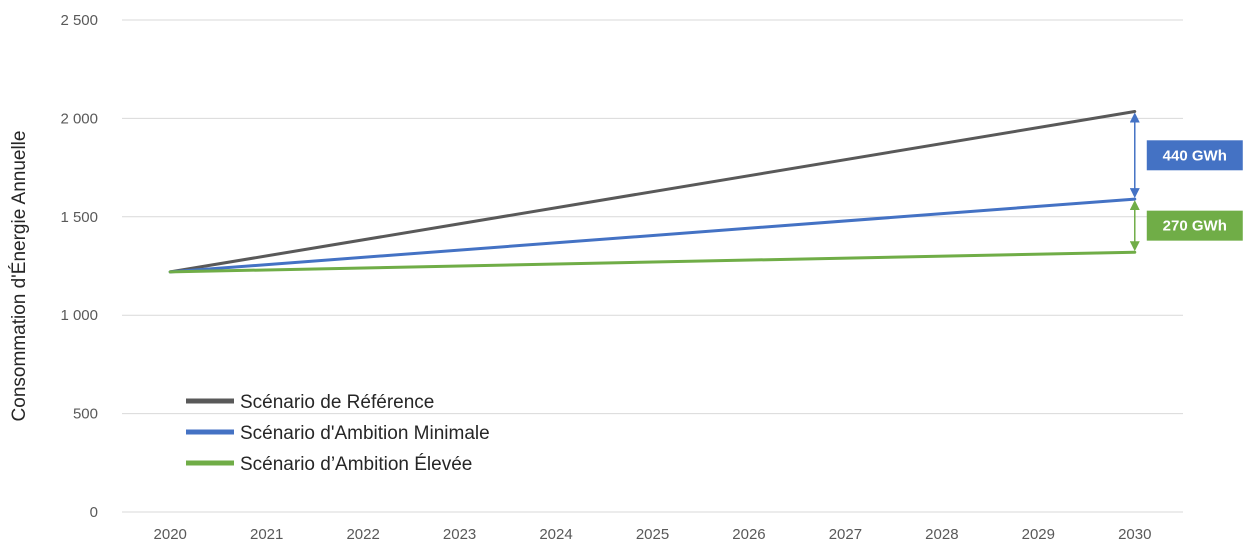 This screenshot has height=546, width=1245. What do you see at coordinates (459, 534) in the screenshot?
I see `x-tick-label: 2023` at bounding box center [459, 534].